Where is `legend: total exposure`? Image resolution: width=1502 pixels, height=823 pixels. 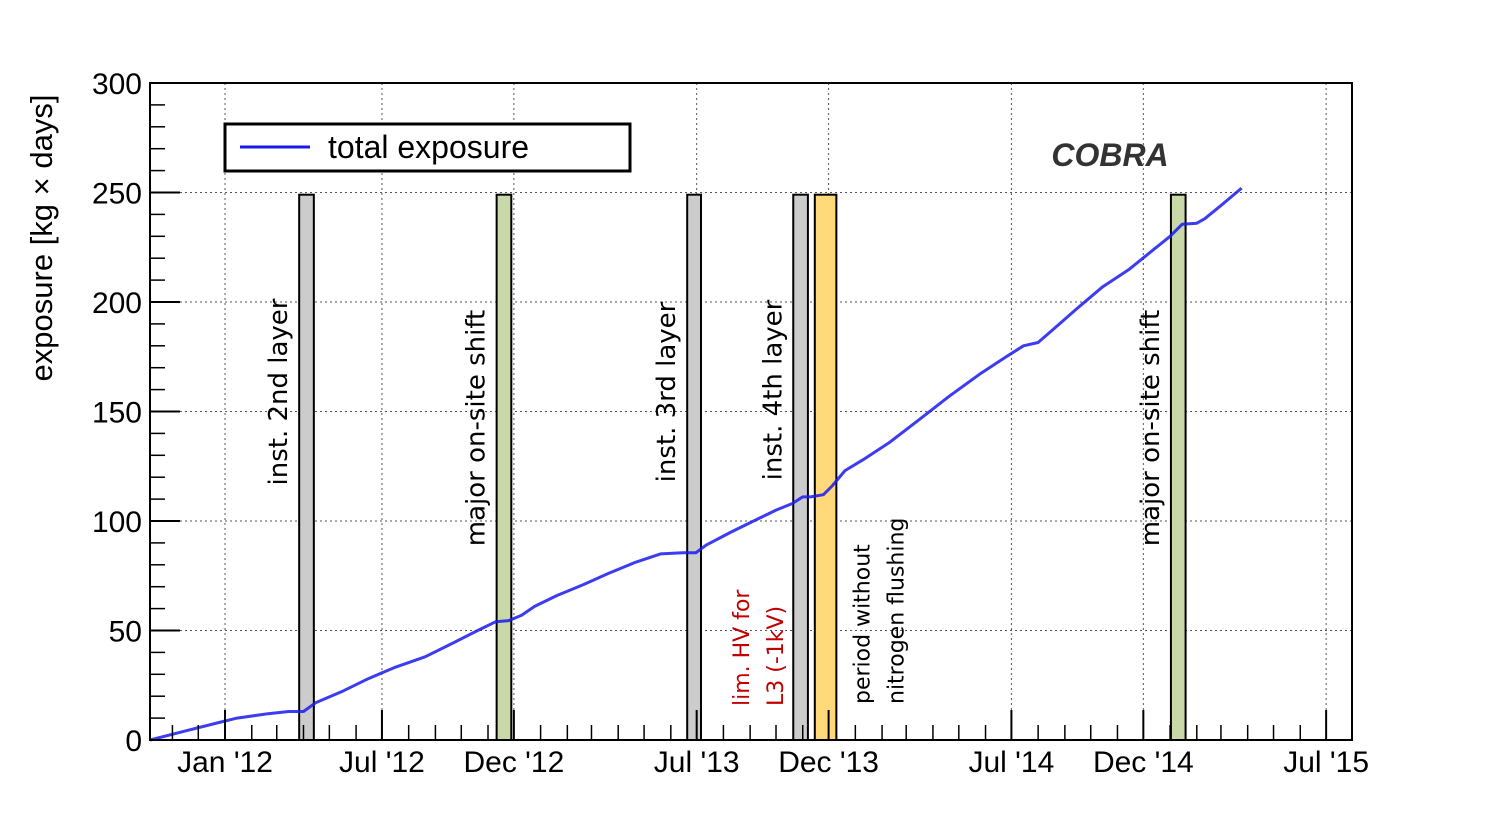
legend: total exposure is located at coordinates (427, 147).